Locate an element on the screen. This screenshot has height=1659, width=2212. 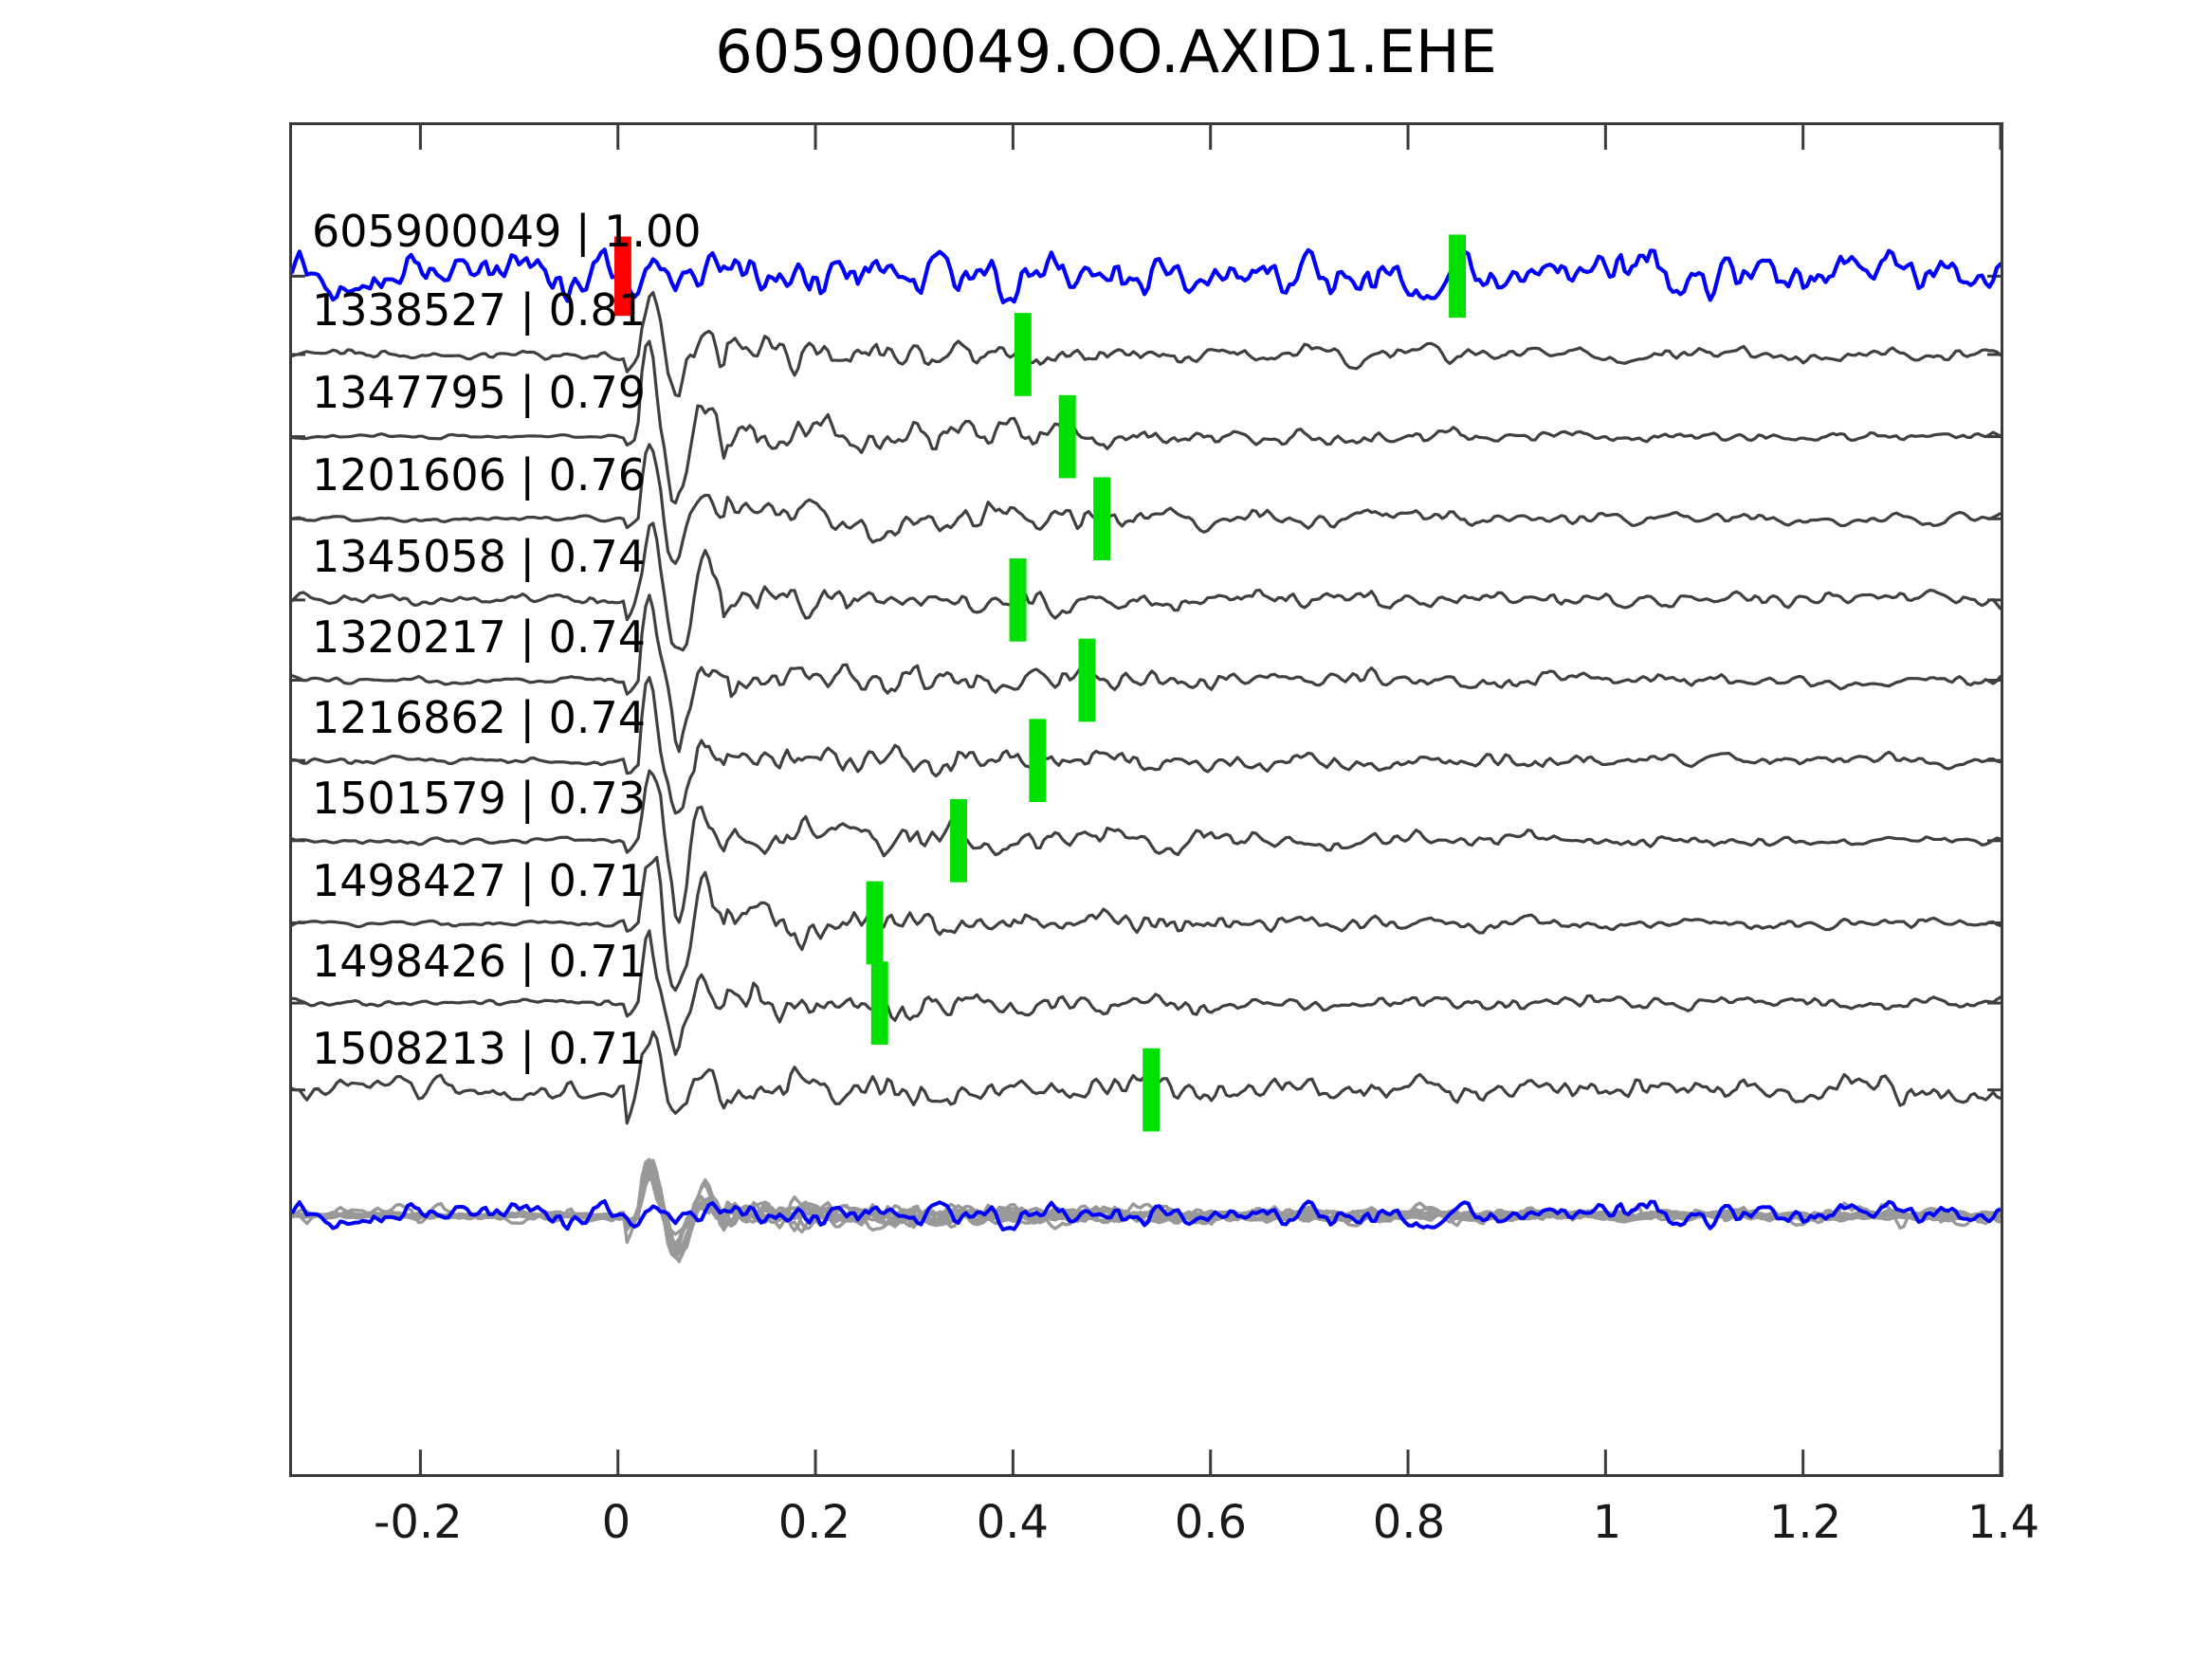
trace-label-1320217: 1320217 | 0.74 is located at coordinates (479, 637).